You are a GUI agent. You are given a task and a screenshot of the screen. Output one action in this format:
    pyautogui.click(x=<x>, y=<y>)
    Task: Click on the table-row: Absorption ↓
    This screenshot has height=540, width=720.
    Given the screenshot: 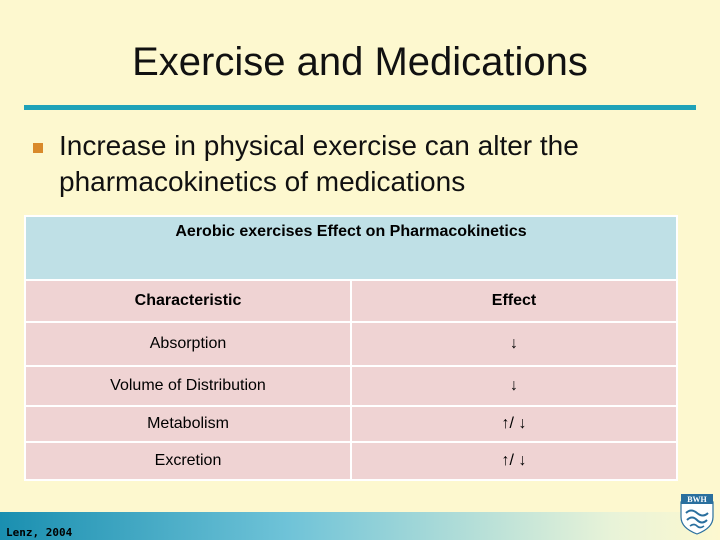 What is the action you would take?
    pyautogui.click(x=351, y=344)
    